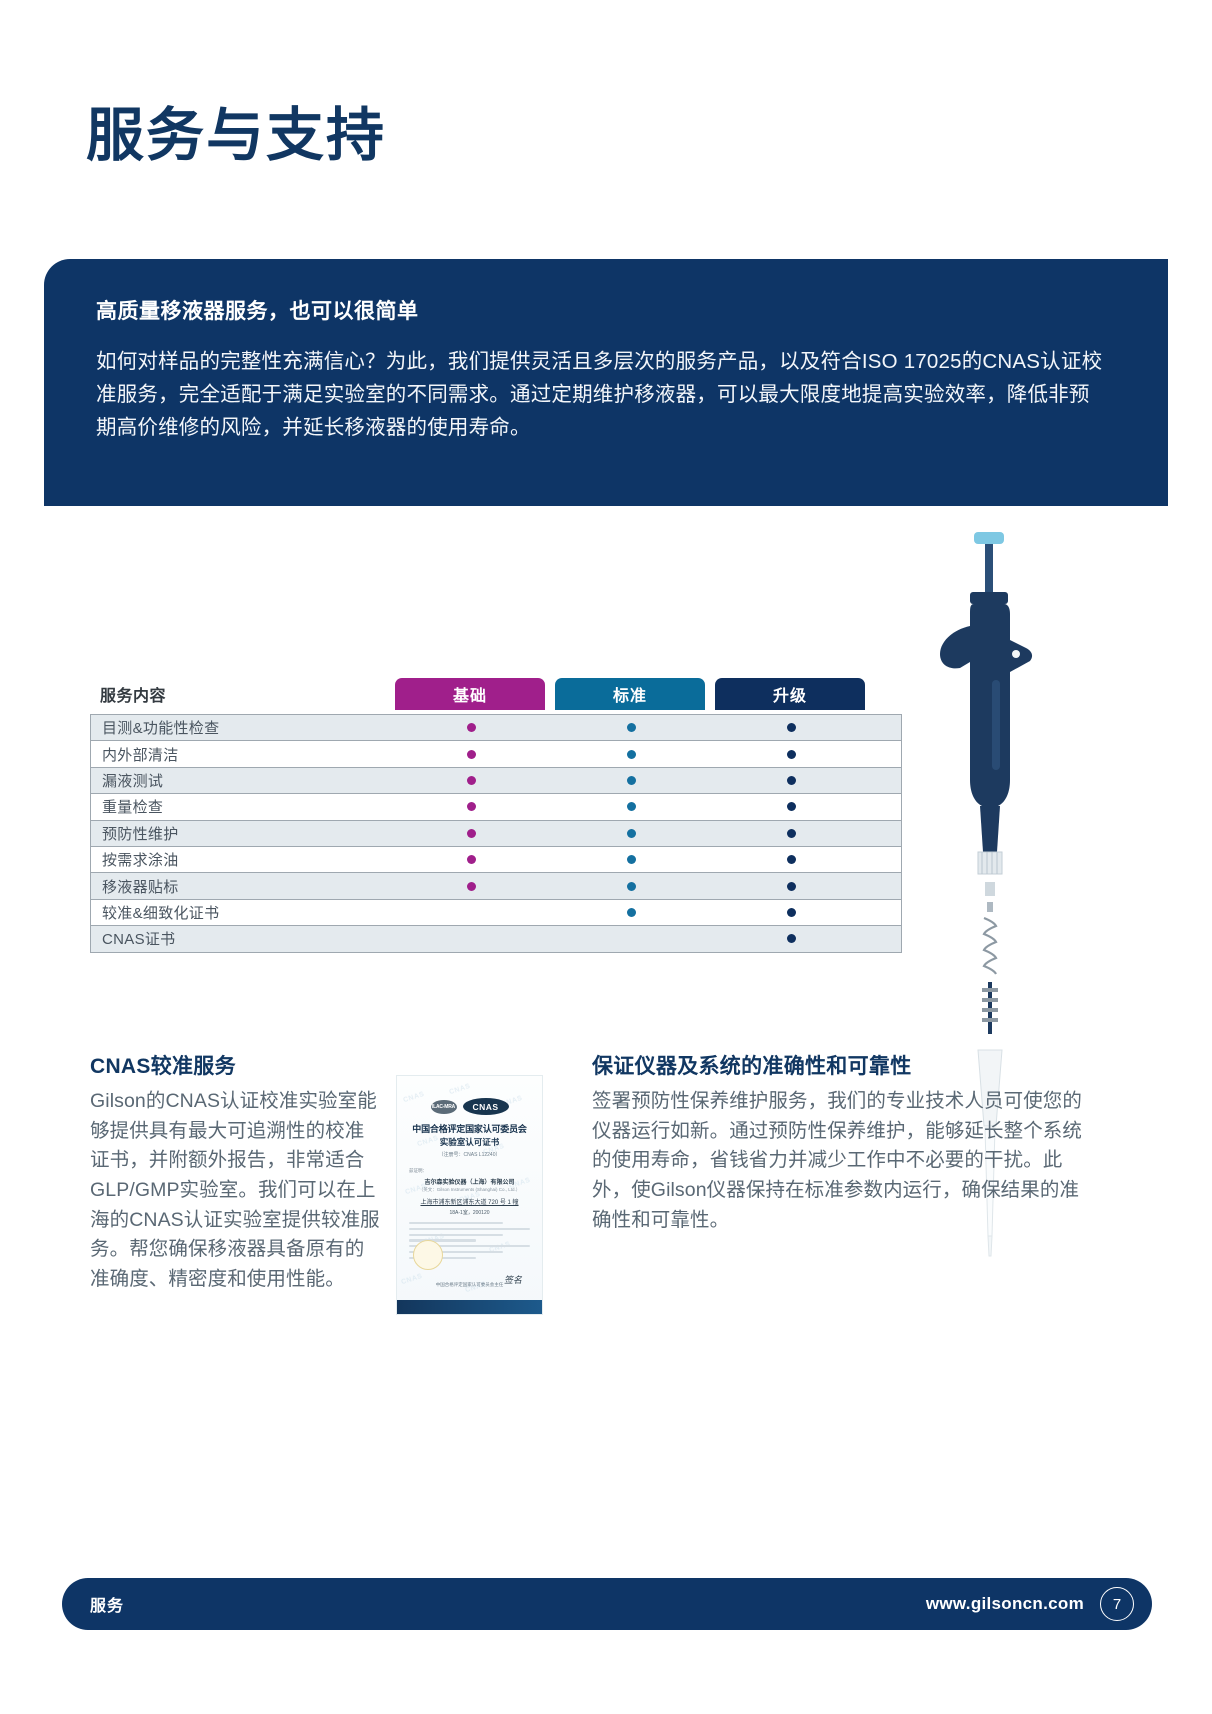 Image resolution: width=1212 pixels, height=1714 pixels. I want to click on accuracy-section-heading: 保证仪器及系统的准确性和可靠性, so click(752, 1066).